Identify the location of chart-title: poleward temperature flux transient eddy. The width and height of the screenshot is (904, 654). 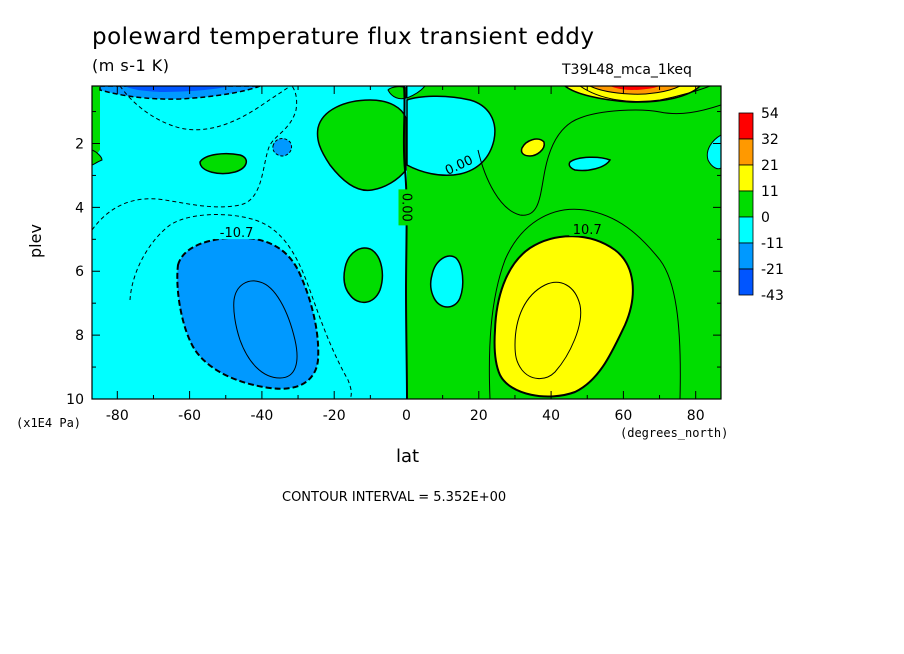
(343, 37).